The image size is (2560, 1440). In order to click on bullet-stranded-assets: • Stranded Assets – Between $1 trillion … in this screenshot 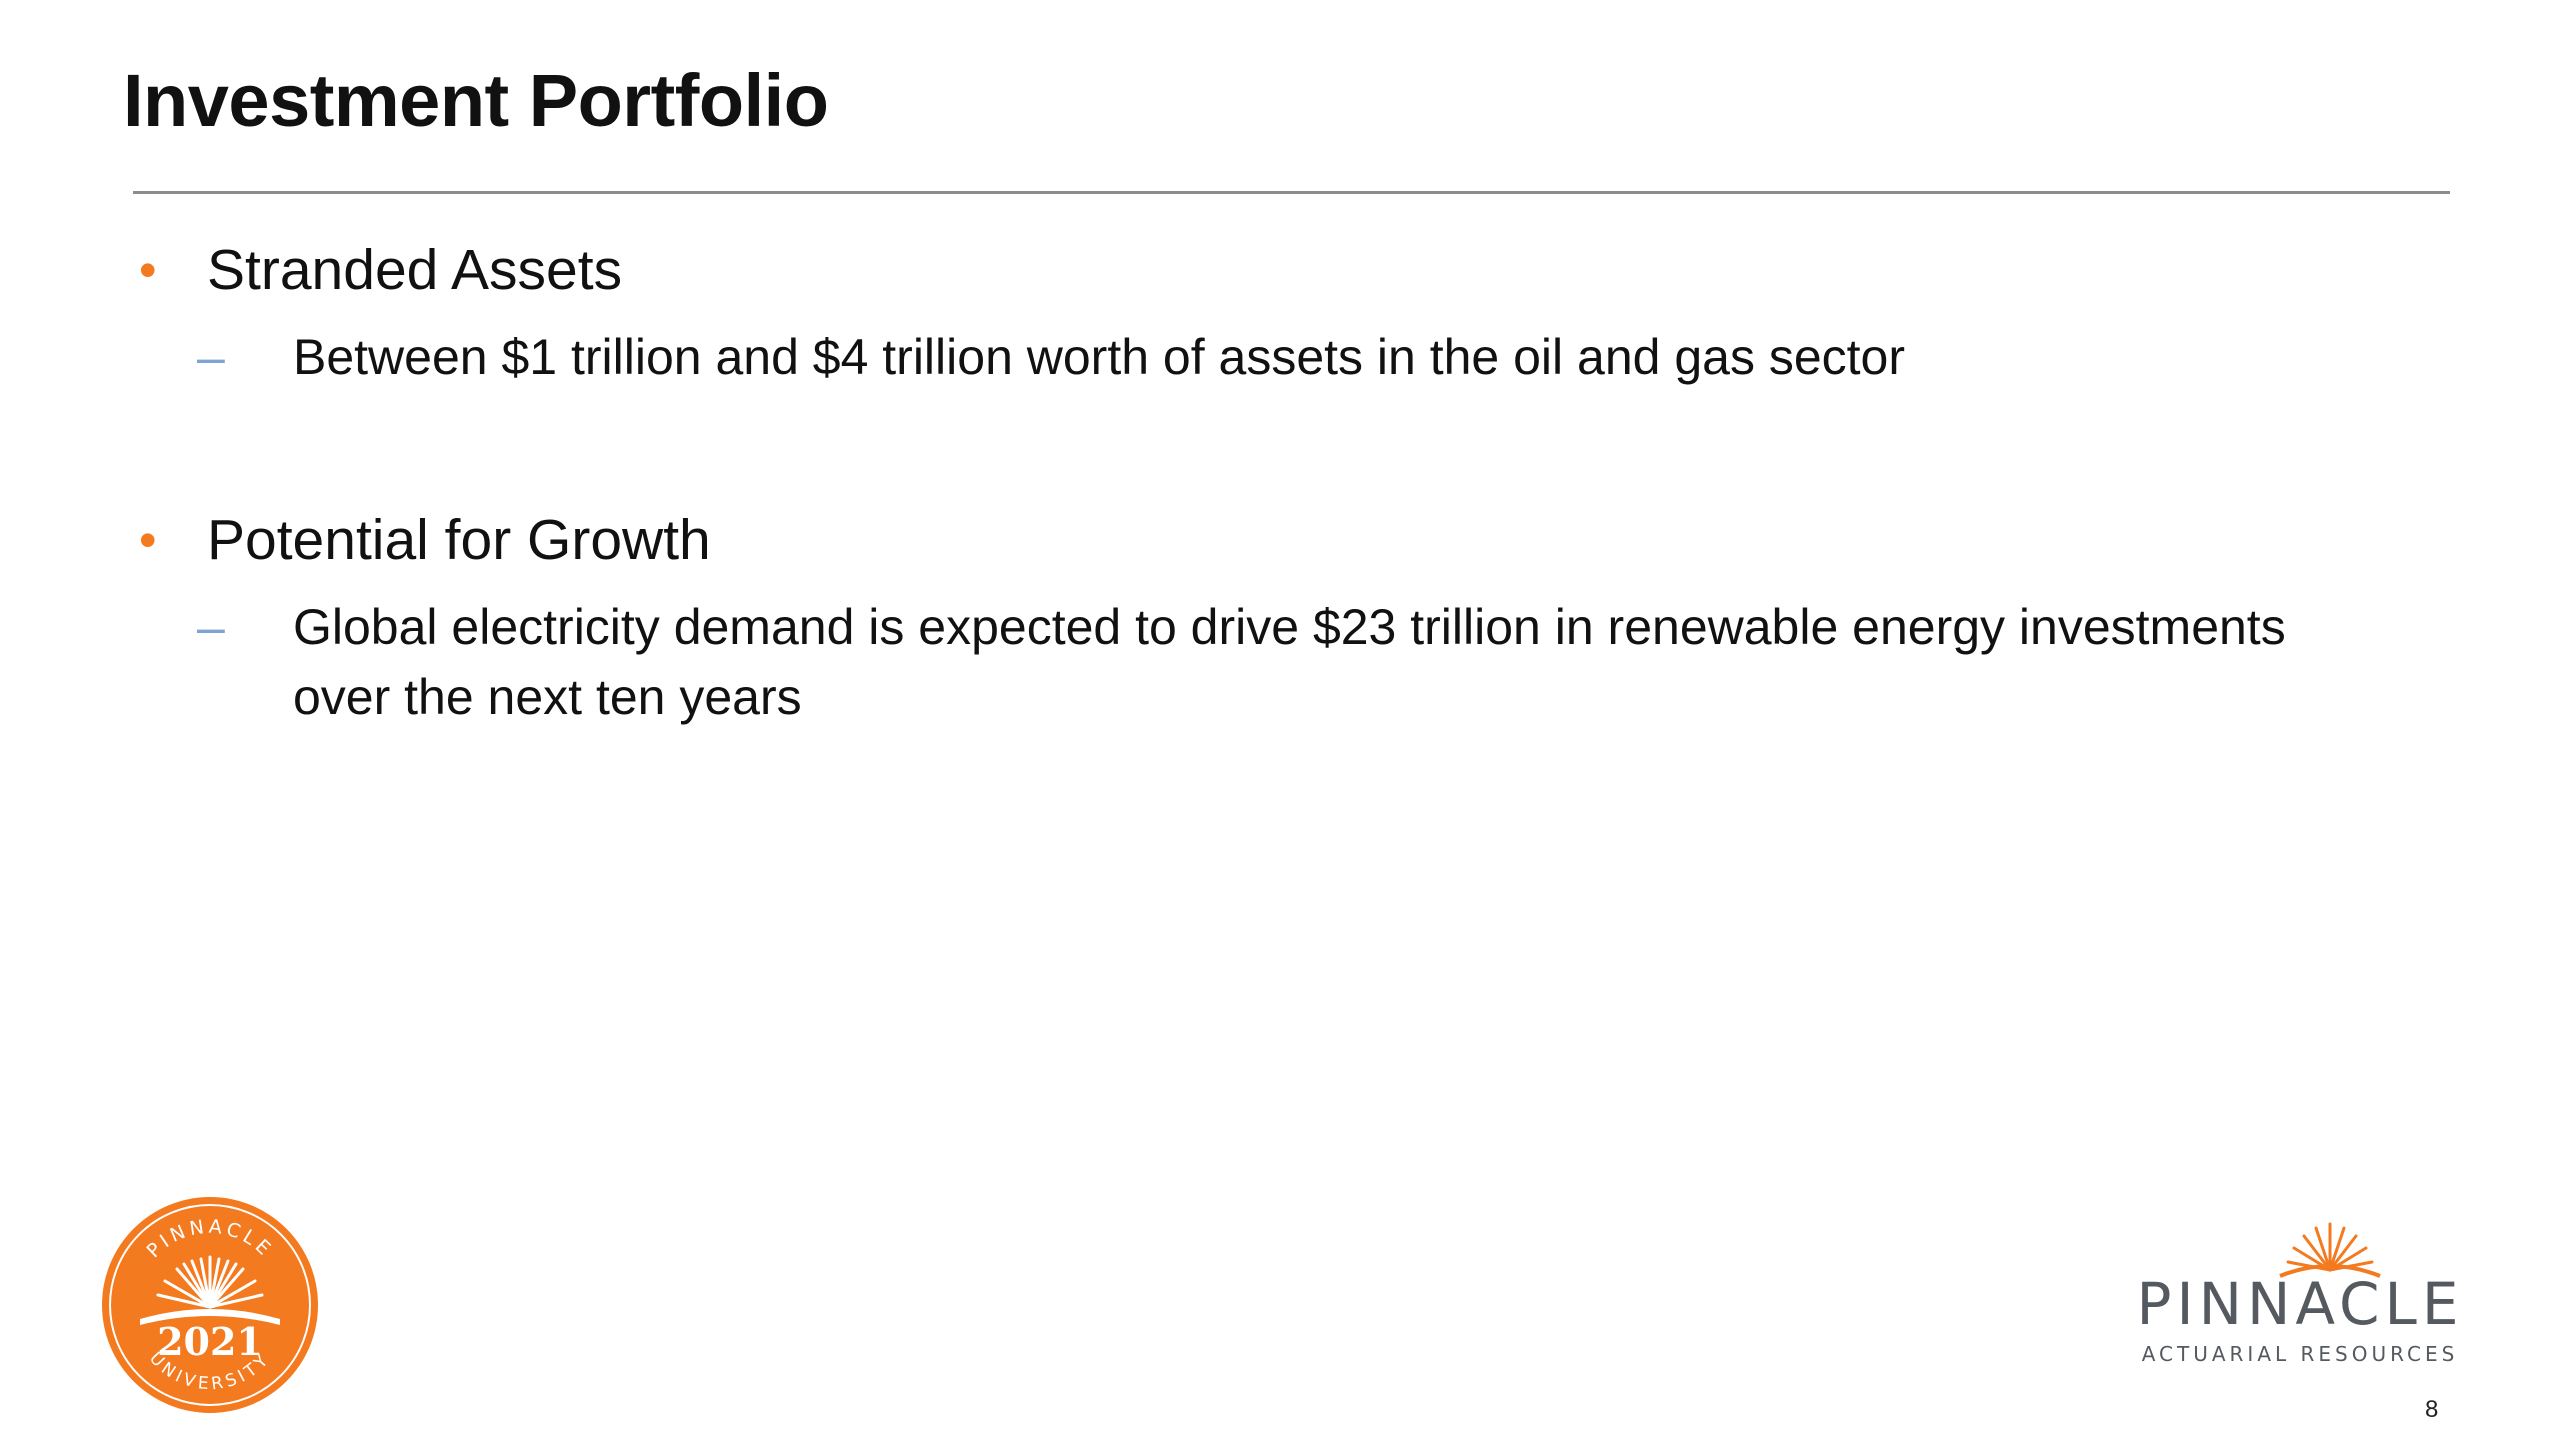, I will do `click(1260, 313)`.